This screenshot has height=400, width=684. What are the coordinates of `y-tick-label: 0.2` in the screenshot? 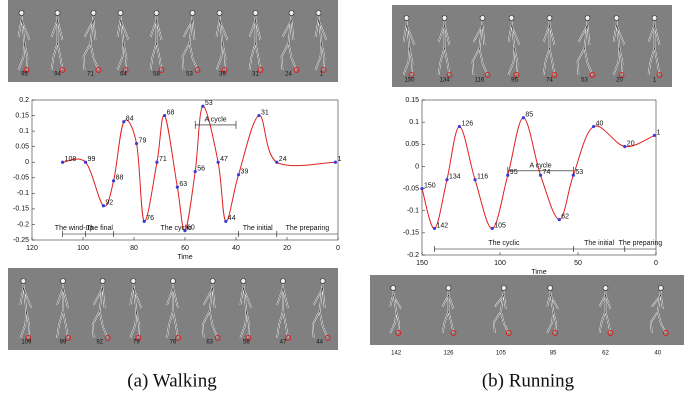 It's located at (24, 100).